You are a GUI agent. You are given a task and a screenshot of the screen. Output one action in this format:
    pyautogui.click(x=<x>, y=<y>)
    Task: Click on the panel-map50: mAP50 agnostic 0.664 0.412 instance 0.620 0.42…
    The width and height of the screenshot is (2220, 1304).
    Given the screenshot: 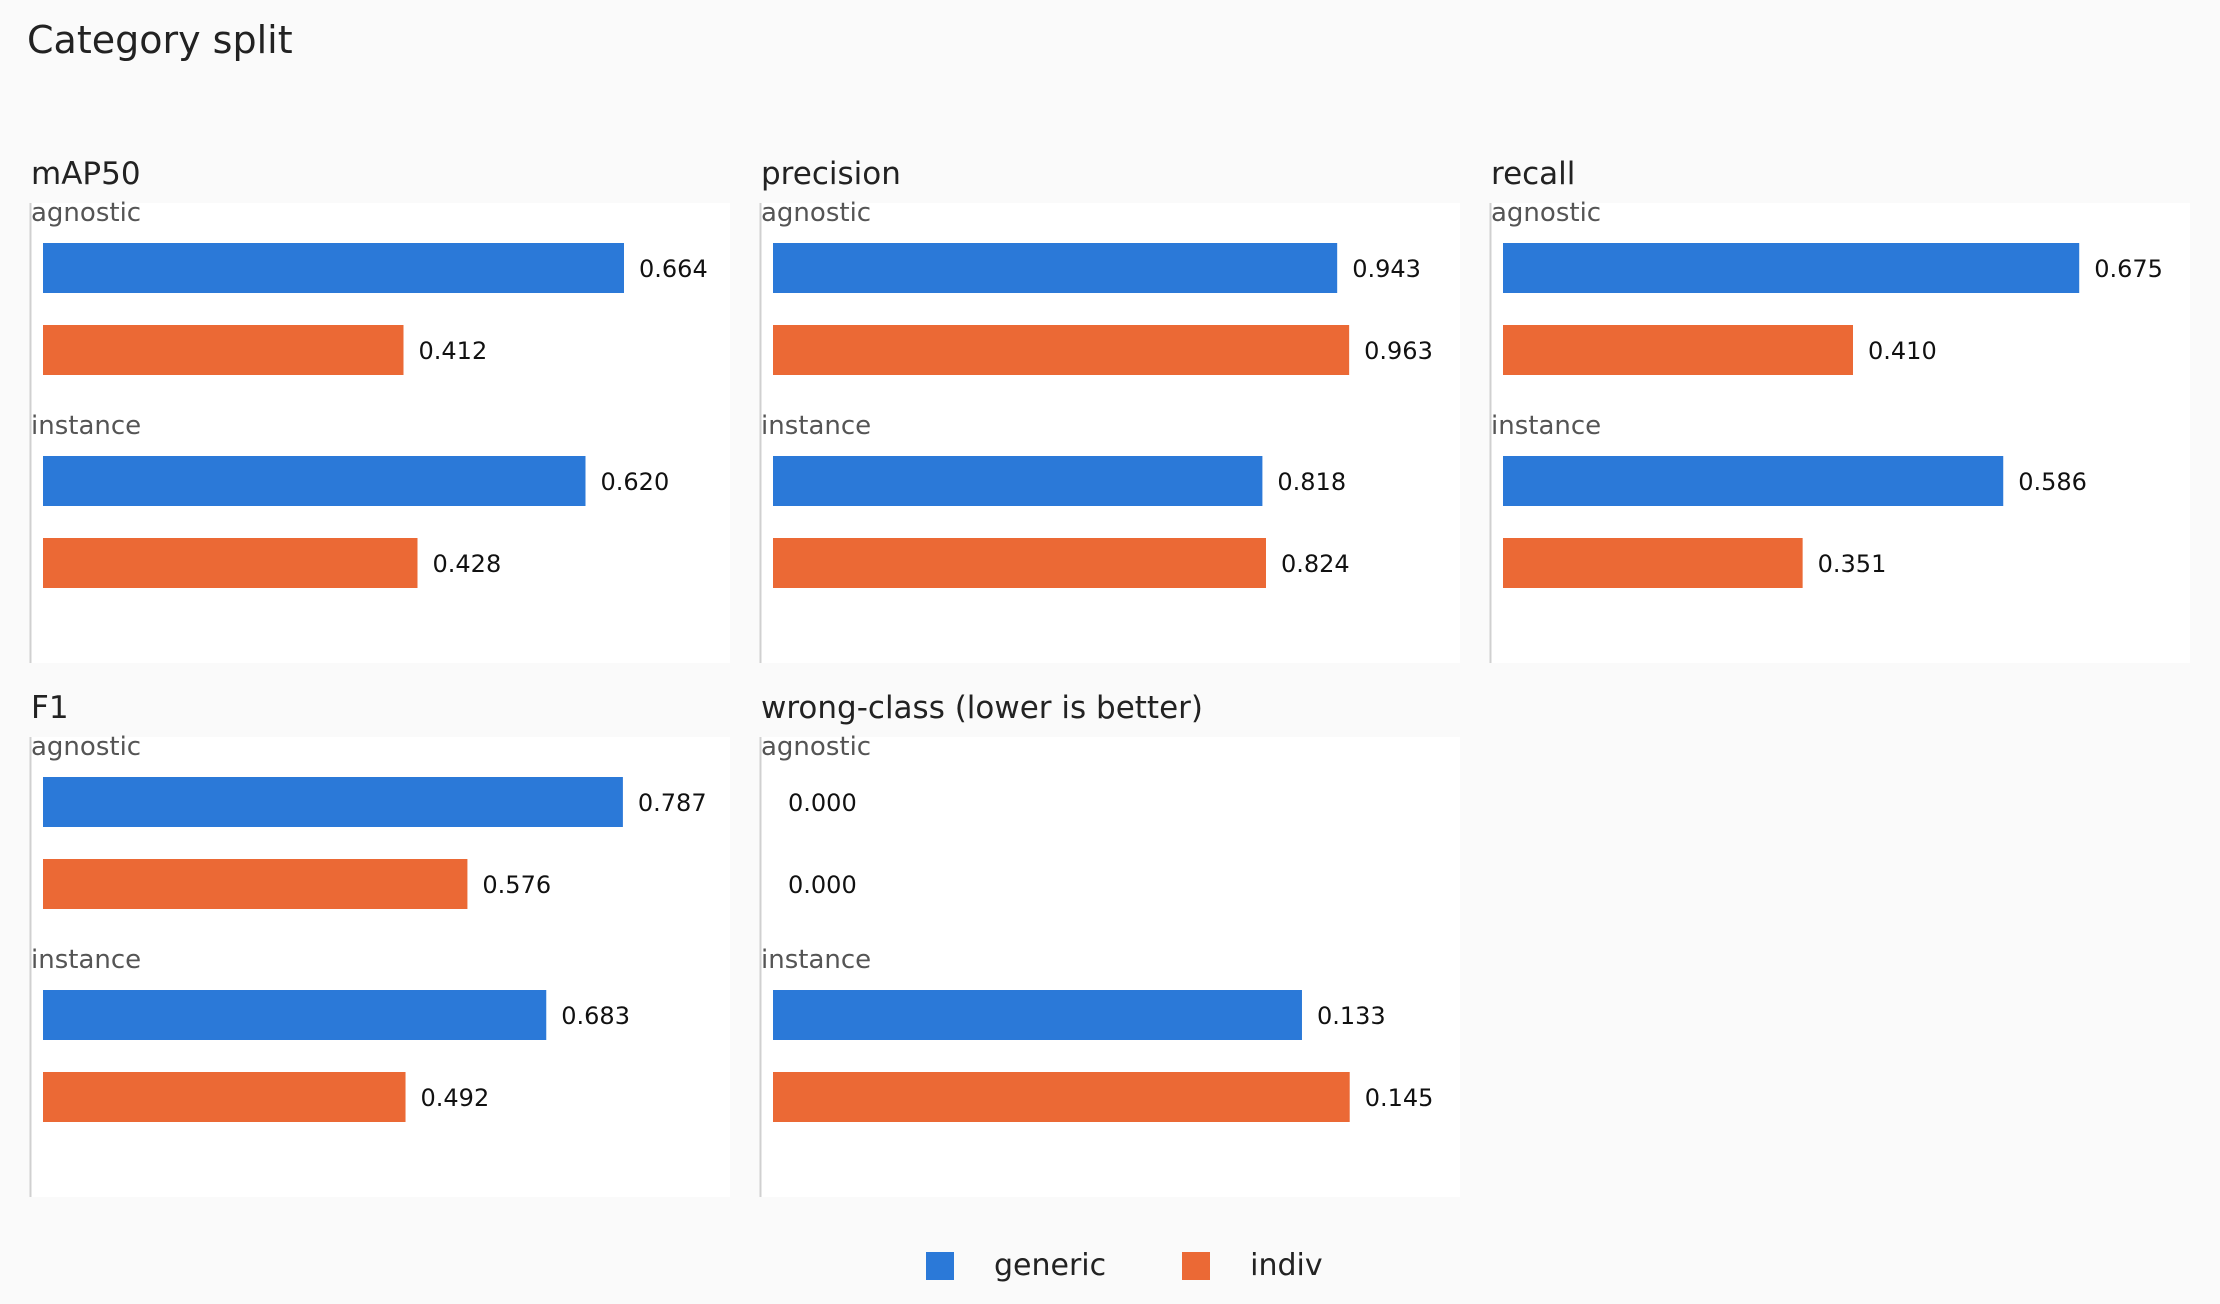 What is the action you would take?
    pyautogui.click(x=379, y=409)
    